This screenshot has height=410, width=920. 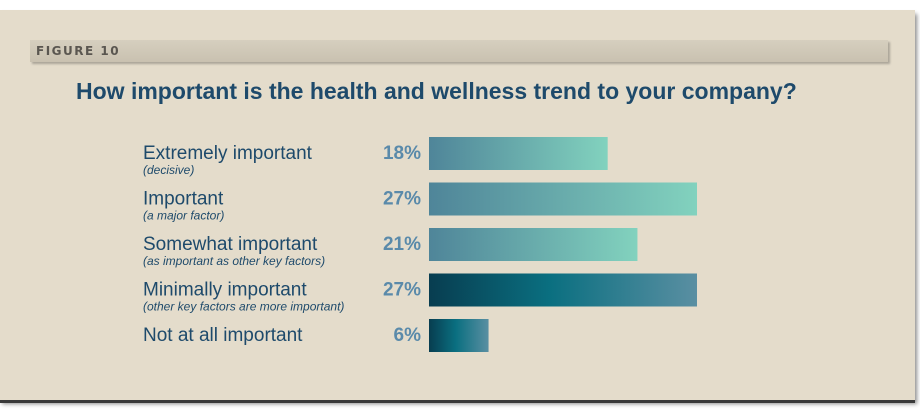 I want to click on category-sublabel-2: (as important as other key factors), so click(x=234, y=261).